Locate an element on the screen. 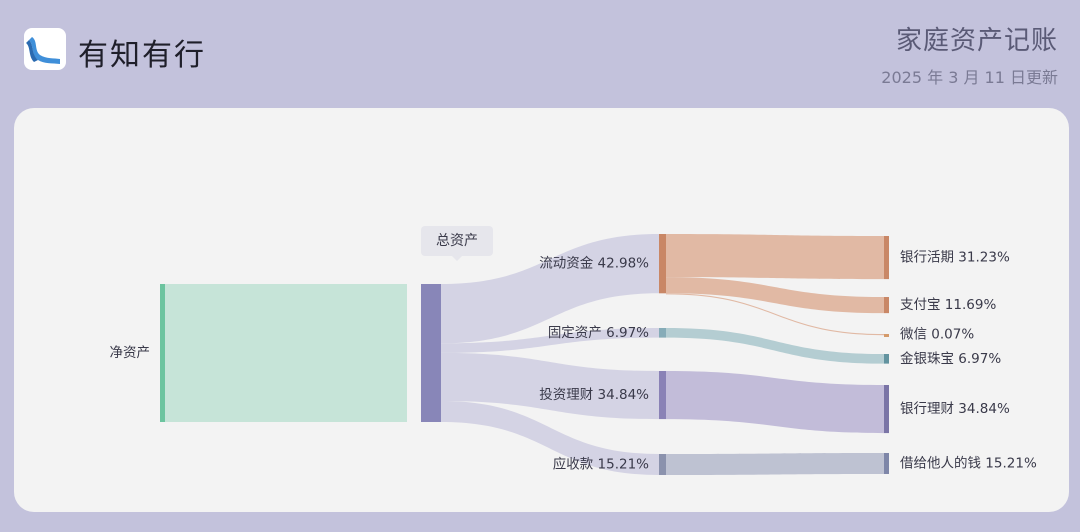  label-receivable: 应收款 15.21% is located at coordinates (601, 463).